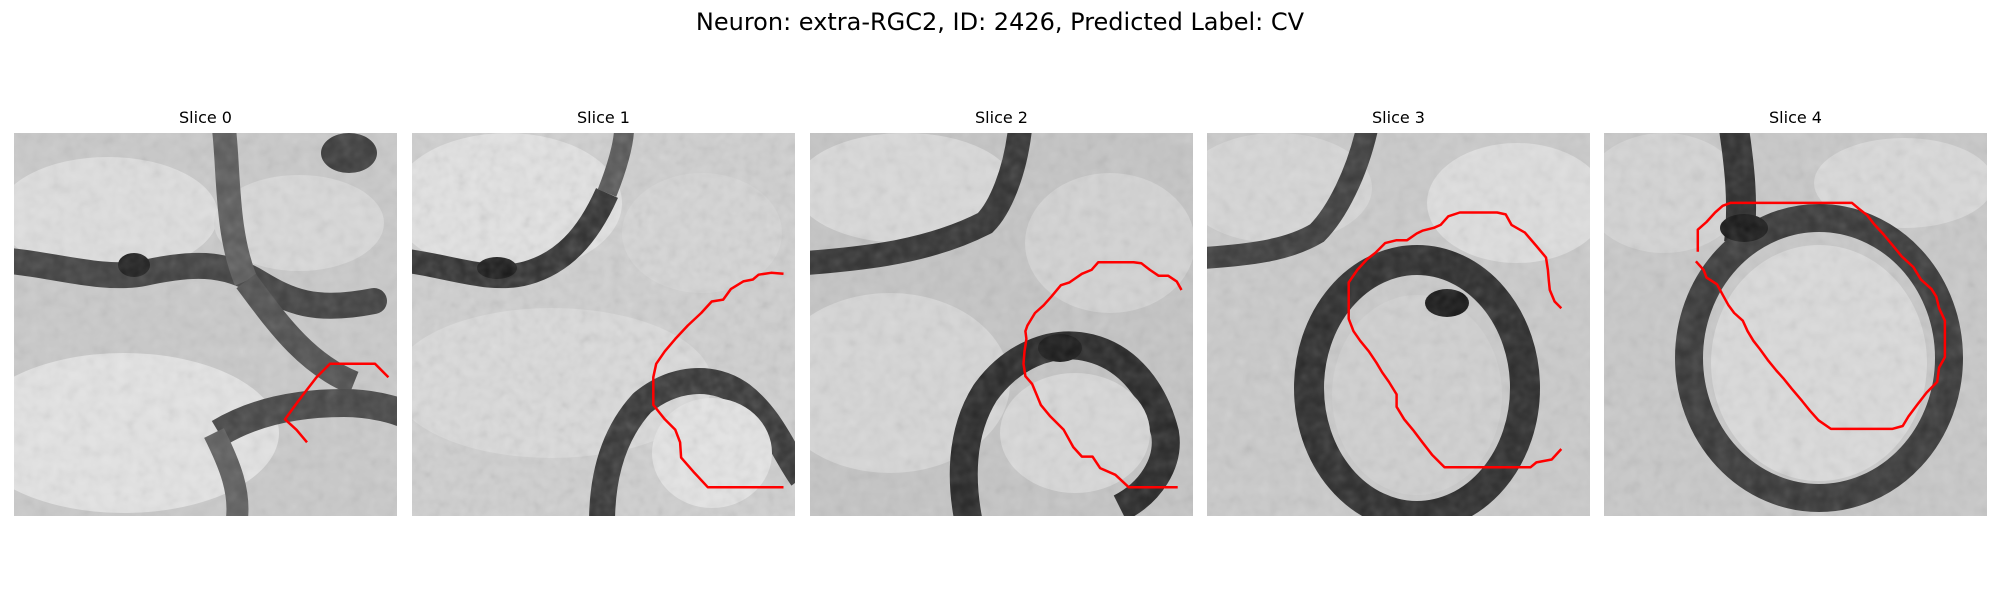  What do you see at coordinates (1398, 117) in the screenshot?
I see `panel-title: Slice 3` at bounding box center [1398, 117].